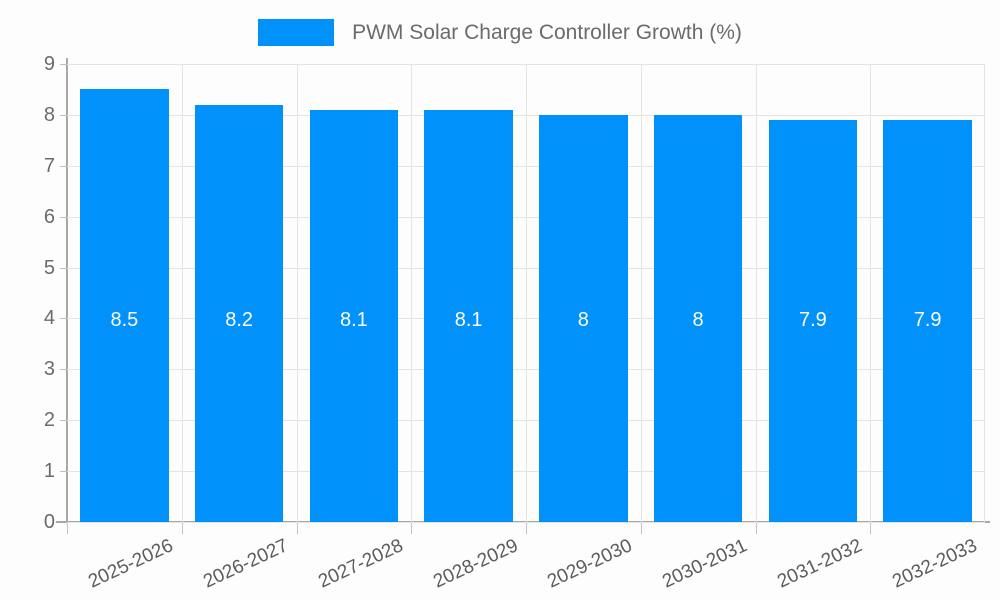  What do you see at coordinates (49, 165) in the screenshot?
I see `y-axis-tick-label: 7` at bounding box center [49, 165].